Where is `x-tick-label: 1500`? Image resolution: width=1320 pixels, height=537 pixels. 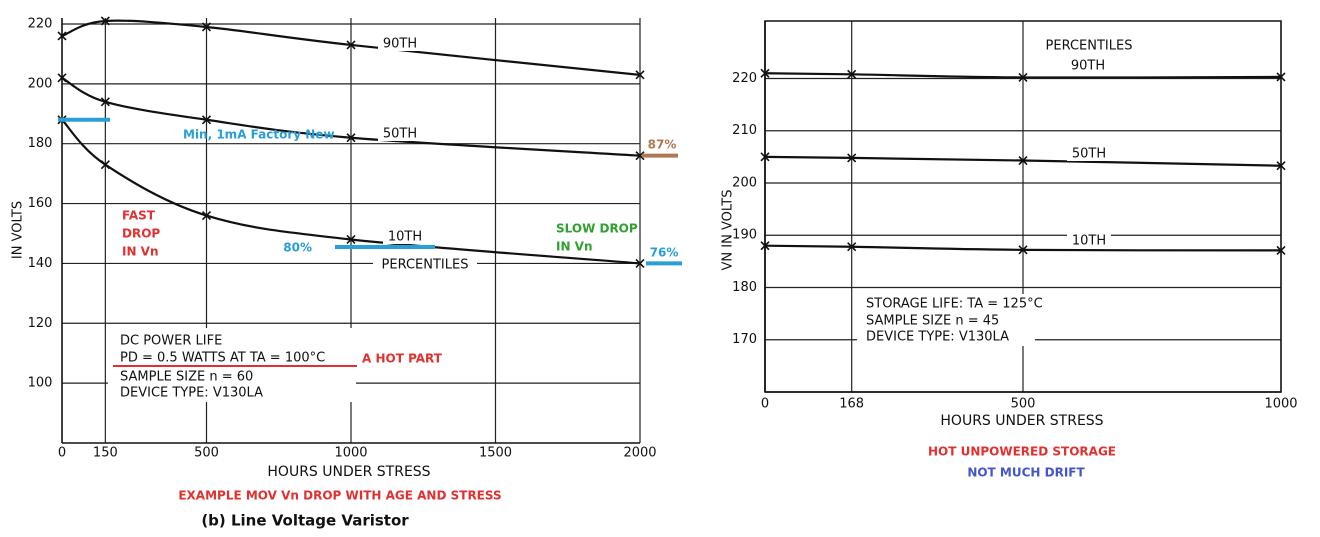 x-tick-label: 1500 is located at coordinates (495, 453).